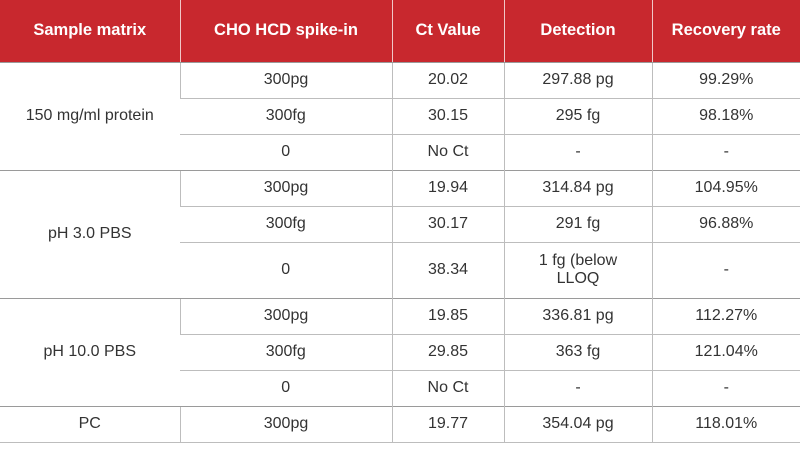 The image size is (800, 453). Describe the element at coordinates (577, 115) in the screenshot. I see `detection-cell: 295 fg` at that location.